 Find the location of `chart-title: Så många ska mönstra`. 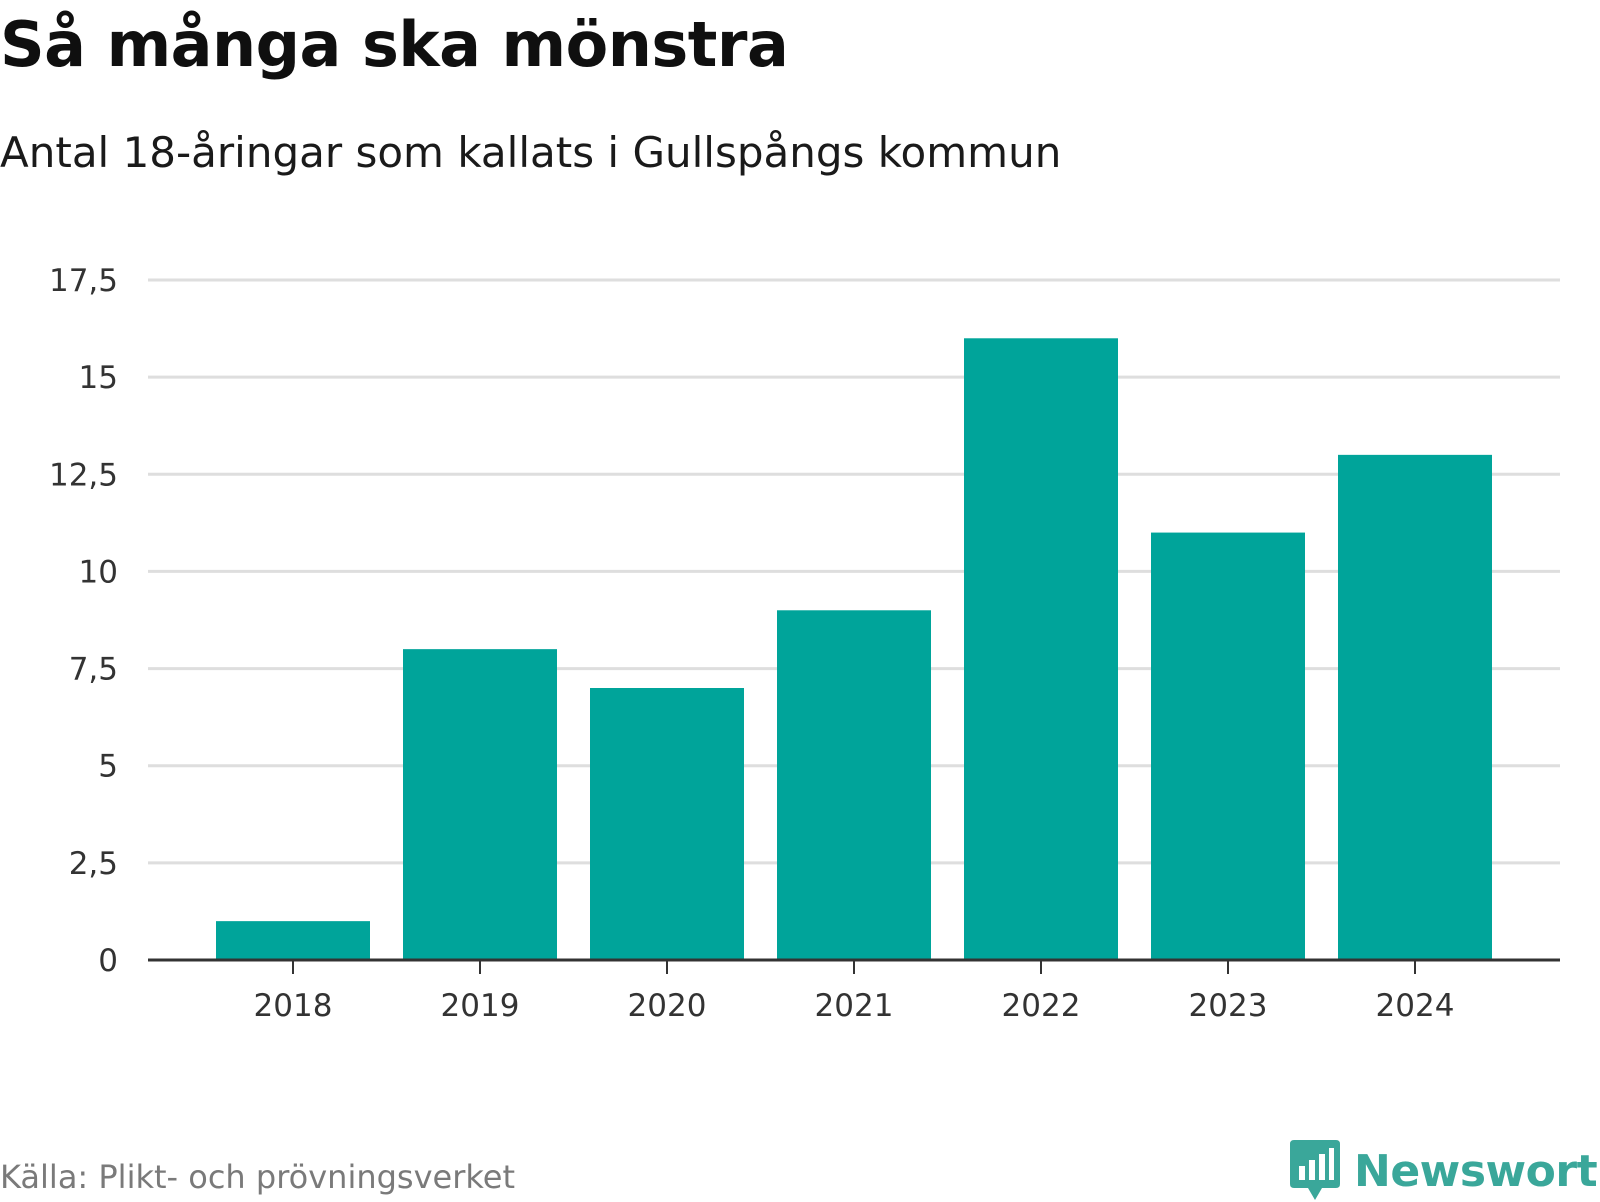

chart-title: Så många ska mönstra is located at coordinates (394, 44).